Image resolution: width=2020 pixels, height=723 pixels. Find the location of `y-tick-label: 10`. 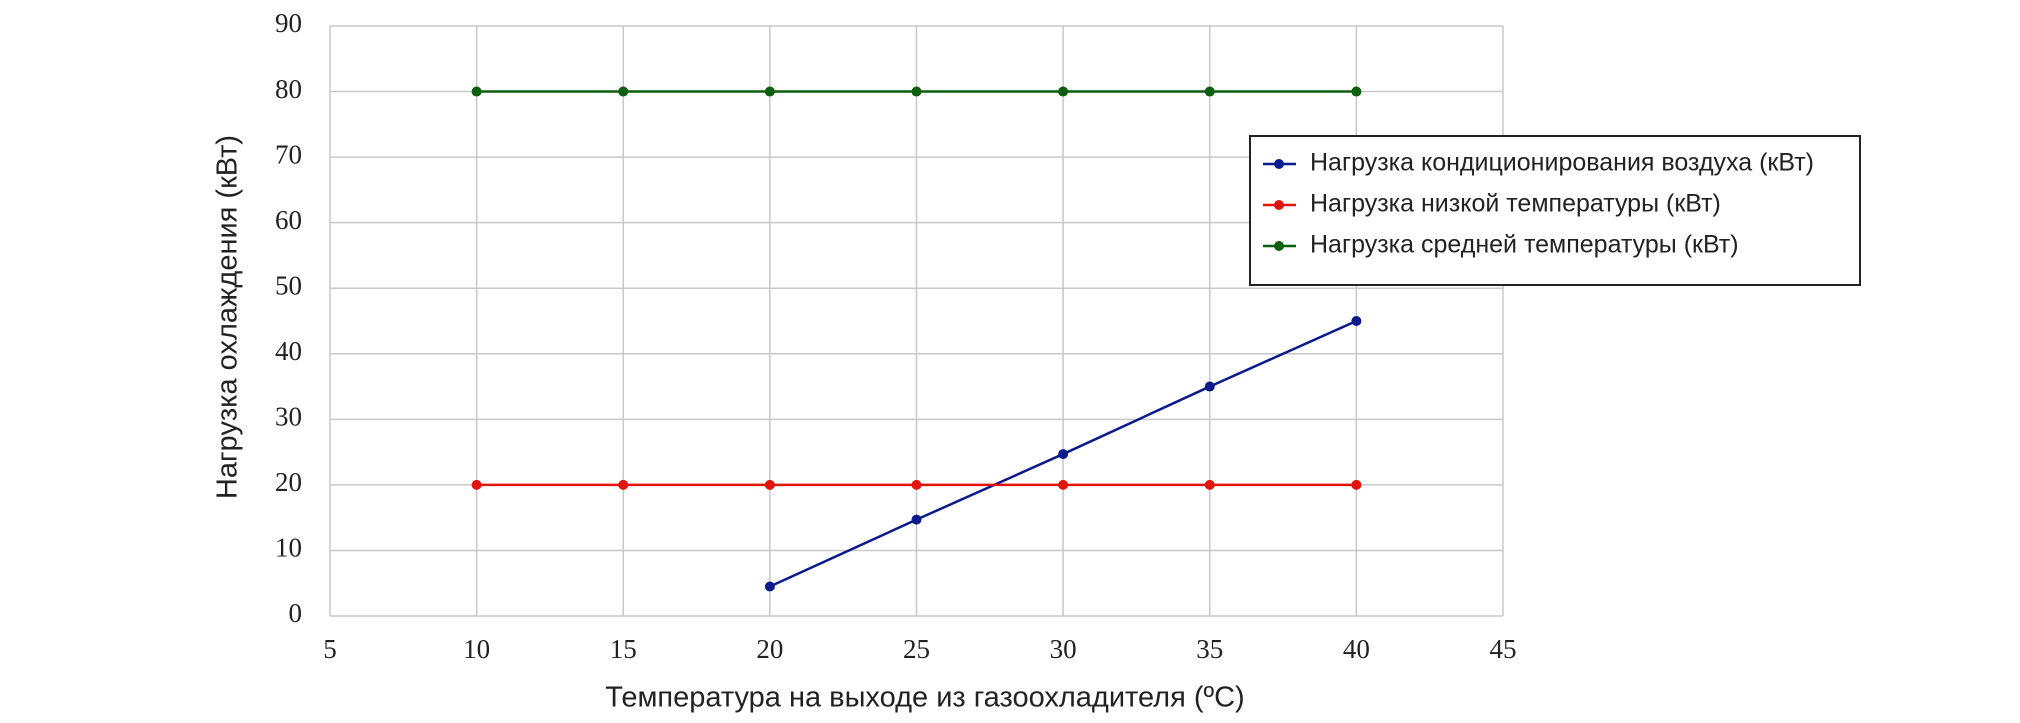

y-tick-label: 10 is located at coordinates (288, 548).